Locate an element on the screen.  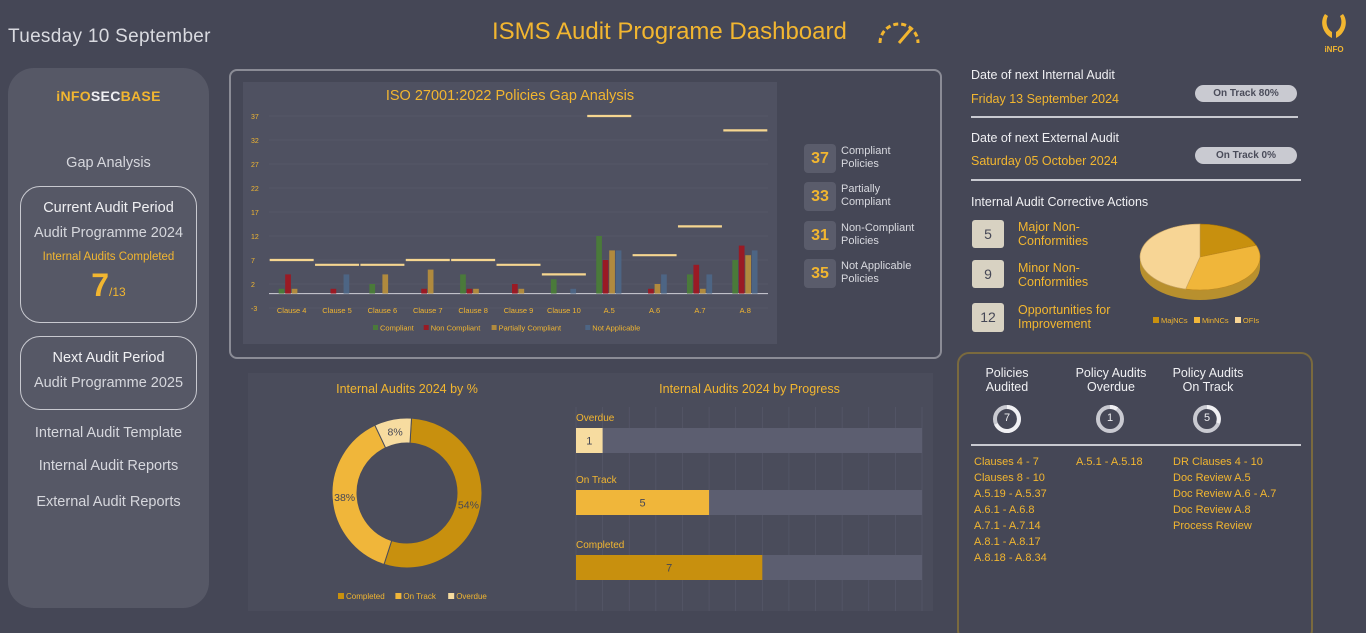
progress-bar-completed is located at coordinates (669, 567).